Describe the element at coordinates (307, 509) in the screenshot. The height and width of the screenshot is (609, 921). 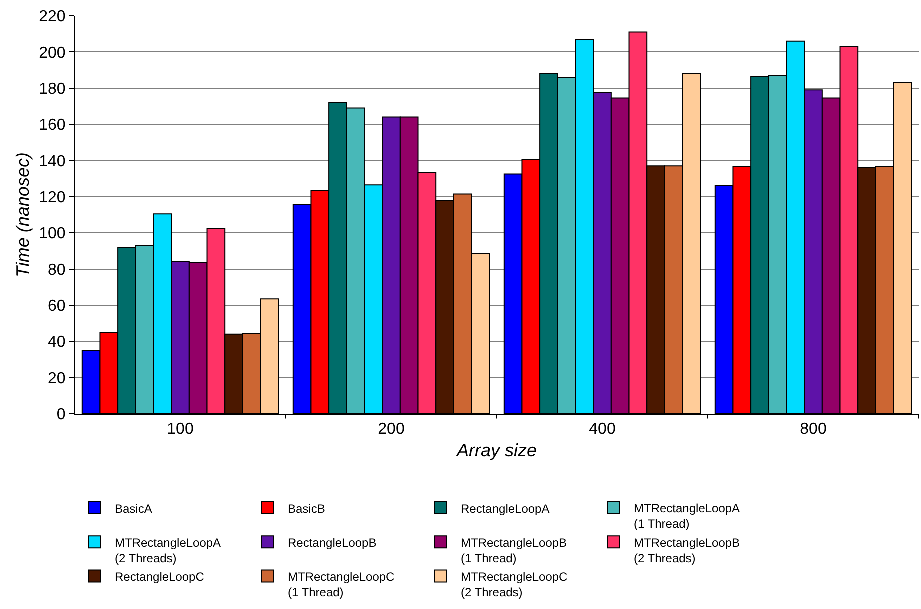
I see `legend-label: BasicB` at that location.